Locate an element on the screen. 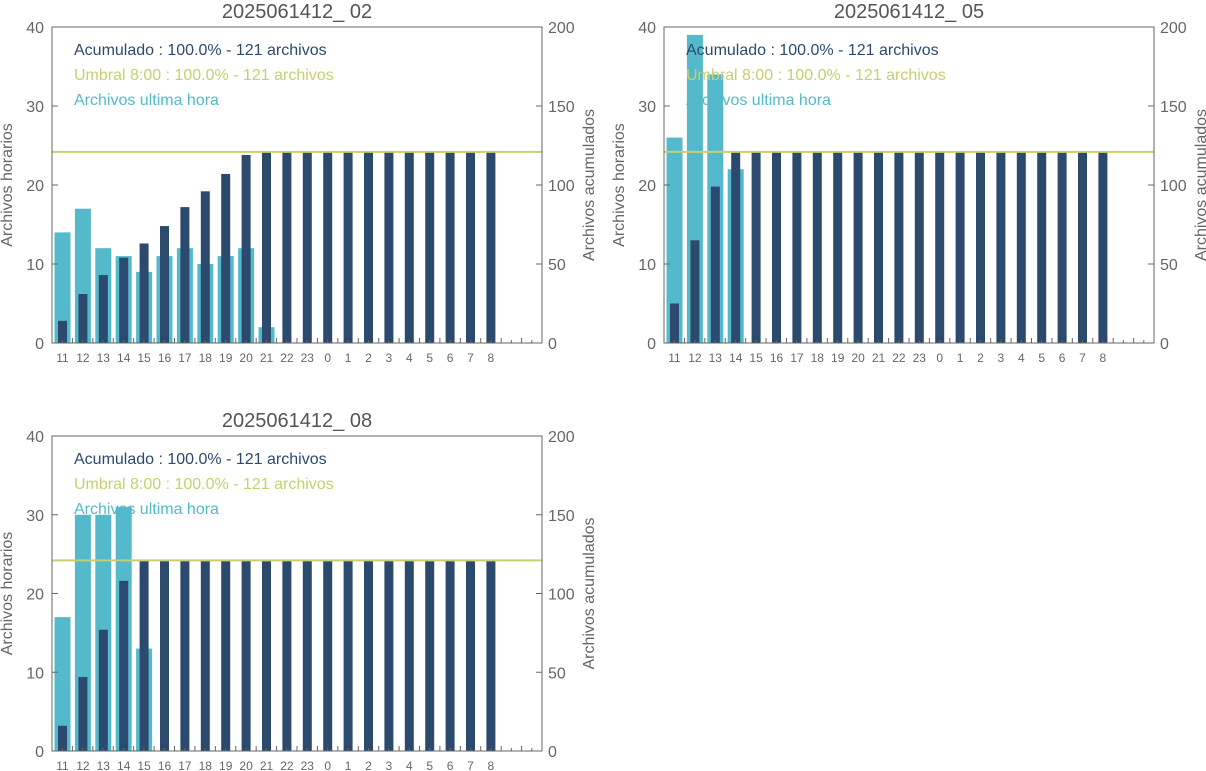 The width and height of the screenshot is (1206, 771). y2-tick-label: 200 is located at coordinates (561, 28).